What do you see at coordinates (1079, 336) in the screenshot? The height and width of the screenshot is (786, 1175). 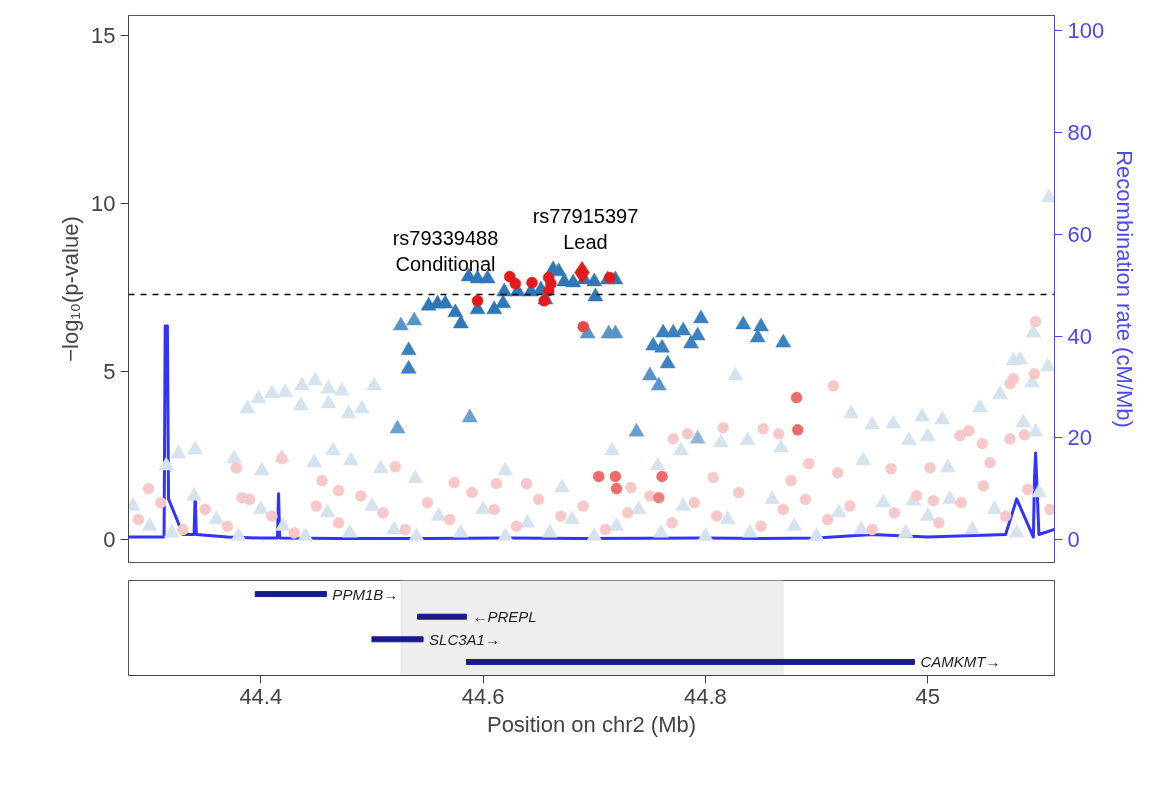 I see `y2-tick-label: 40` at bounding box center [1079, 336].